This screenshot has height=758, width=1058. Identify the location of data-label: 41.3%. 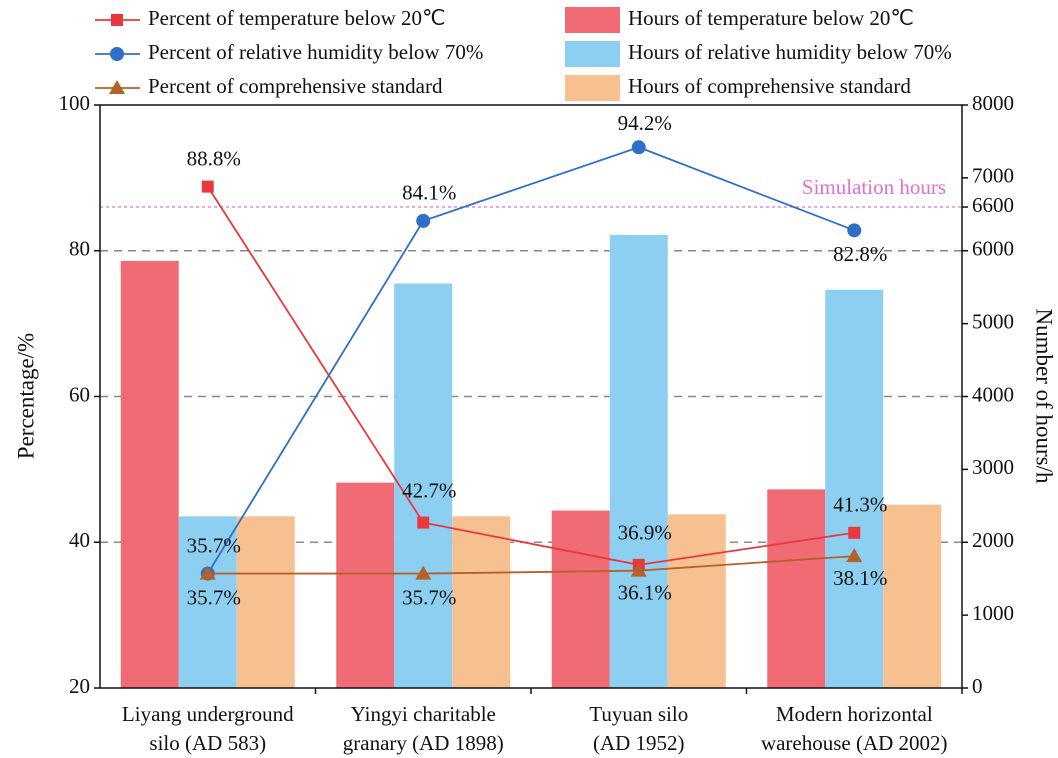
(860, 505).